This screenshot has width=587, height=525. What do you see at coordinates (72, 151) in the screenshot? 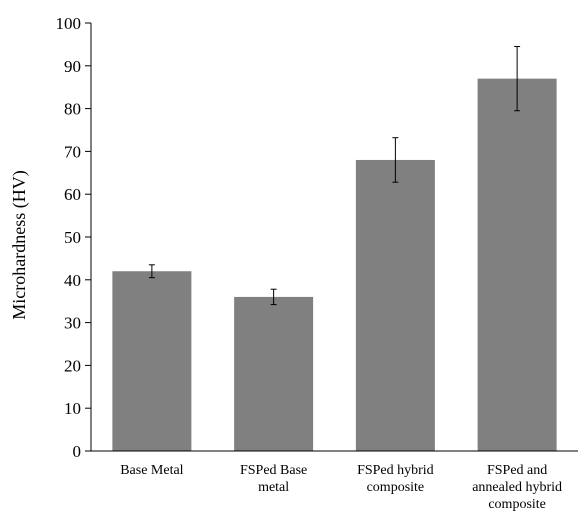
I see `y-tick-label: 70` at bounding box center [72, 151].